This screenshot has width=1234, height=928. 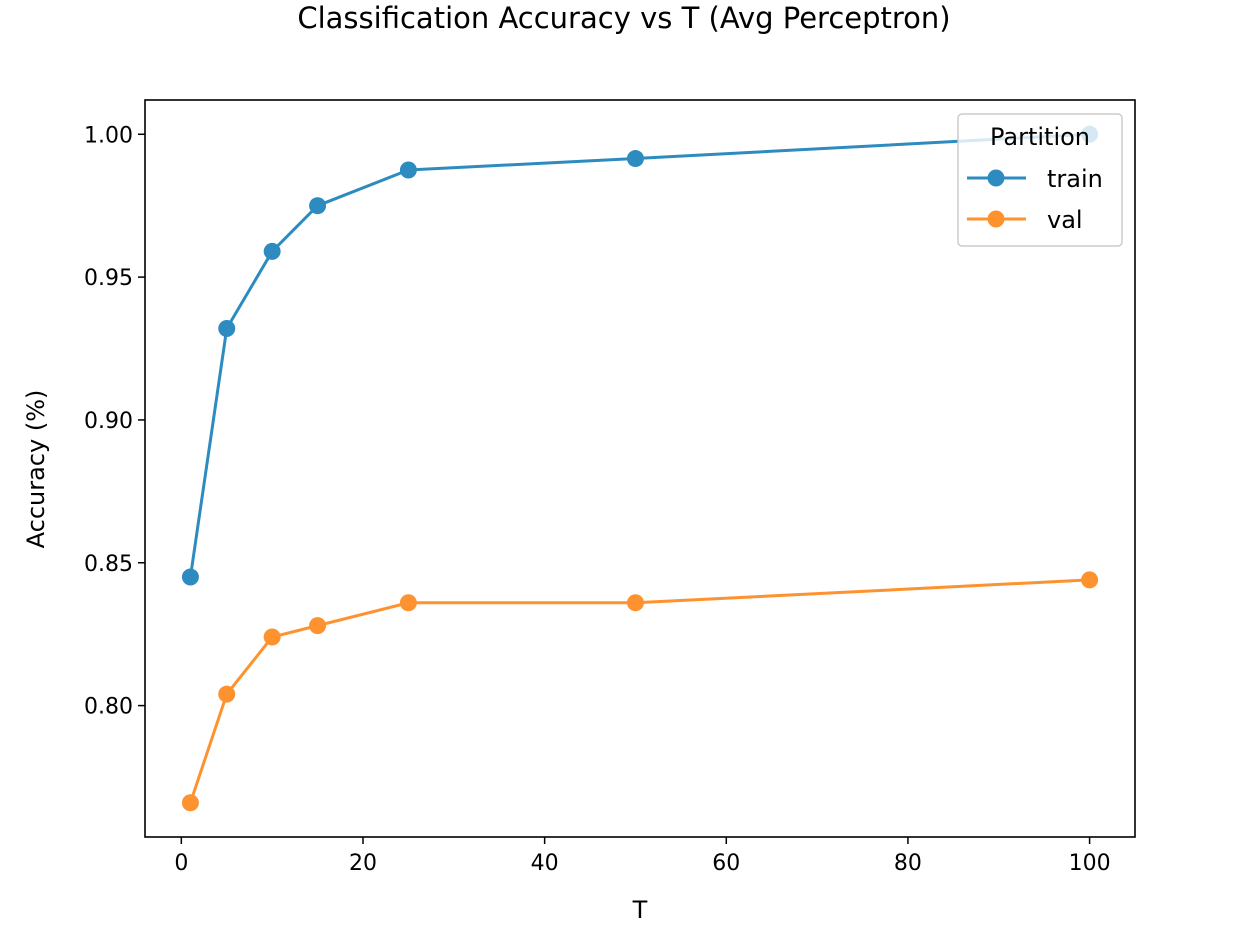 What do you see at coordinates (996, 219) in the screenshot?
I see `legend-marker-val` at bounding box center [996, 219].